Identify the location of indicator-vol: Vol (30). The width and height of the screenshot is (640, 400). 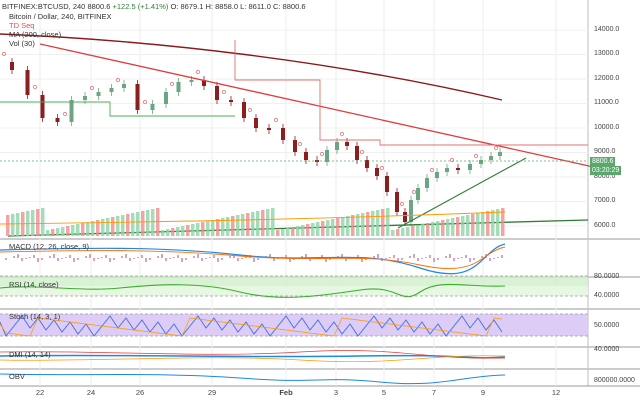
(22, 43).